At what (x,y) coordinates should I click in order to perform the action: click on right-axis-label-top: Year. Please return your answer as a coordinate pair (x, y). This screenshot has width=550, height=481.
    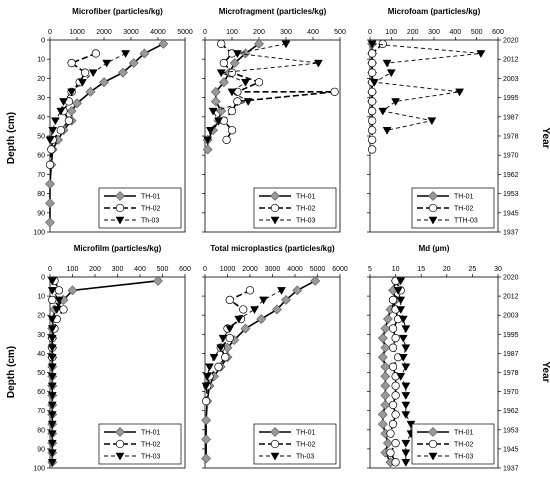
    Looking at the image, I should click on (545, 137).